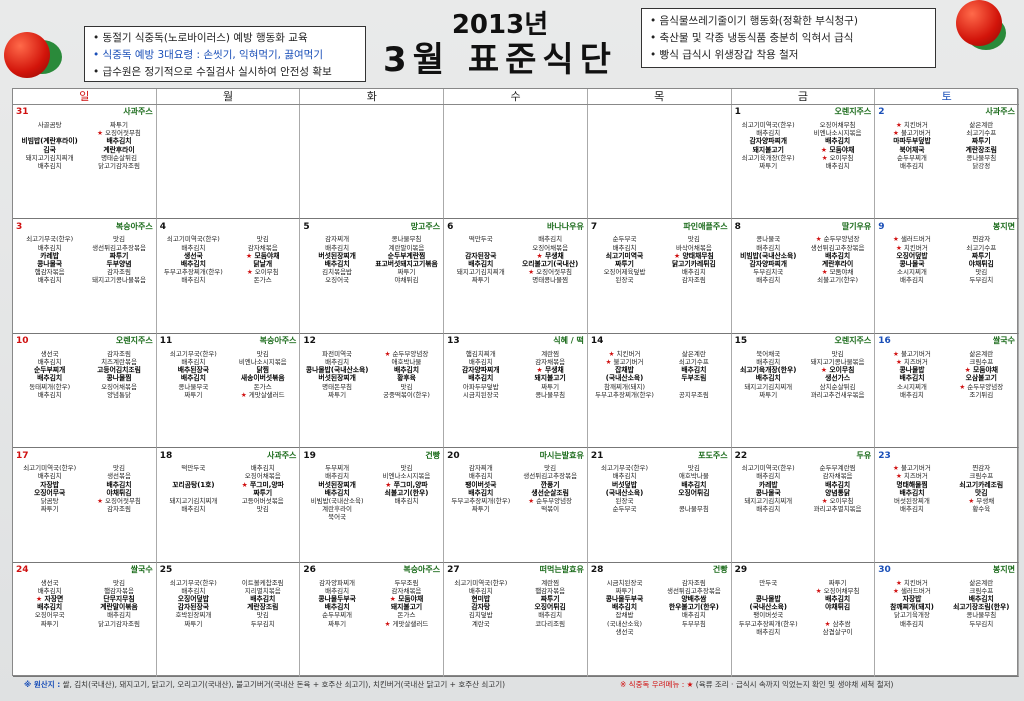 The height and width of the screenshot is (701, 1024). Describe the element at coordinates (371, 341) in the screenshot. I see `day-cell-header: 12` at that location.